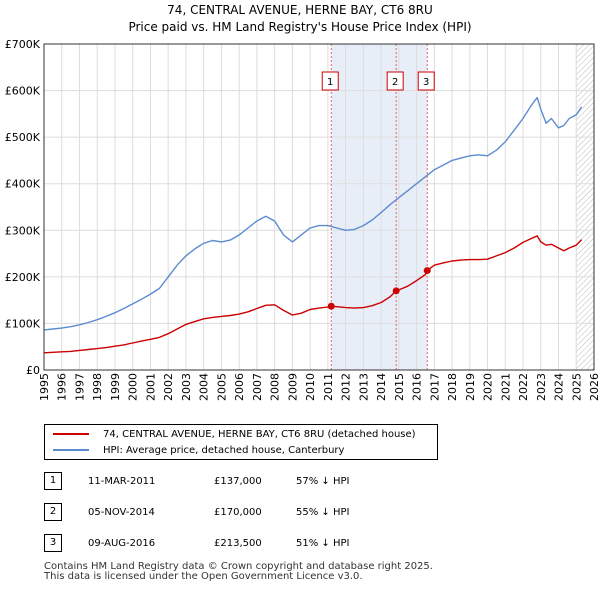 The image size is (600, 590). What do you see at coordinates (238, 512) in the screenshot?
I see `sale-price-2: £170,000` at bounding box center [238, 512].